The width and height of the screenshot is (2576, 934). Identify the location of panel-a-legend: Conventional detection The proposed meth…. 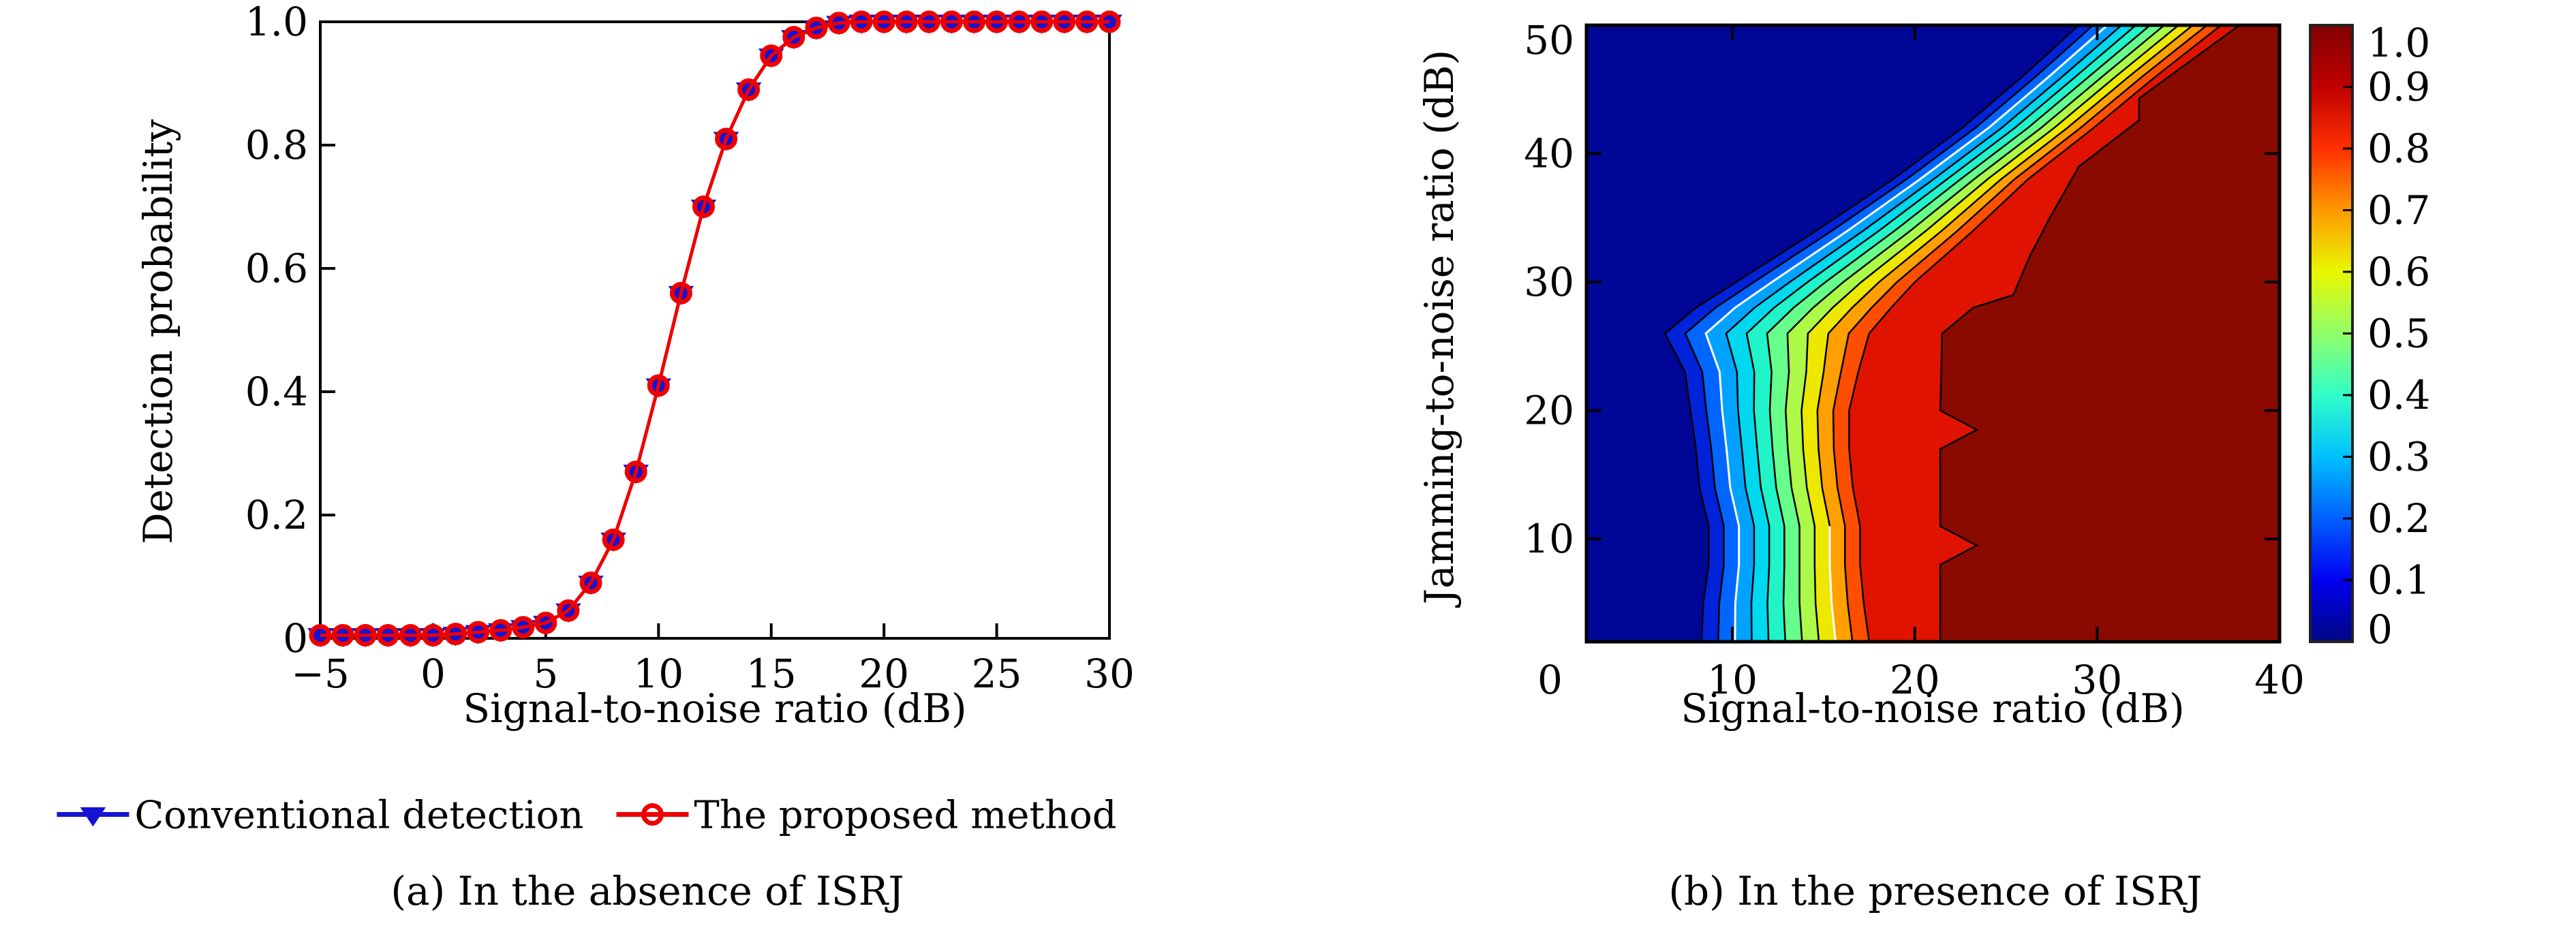
(586, 815).